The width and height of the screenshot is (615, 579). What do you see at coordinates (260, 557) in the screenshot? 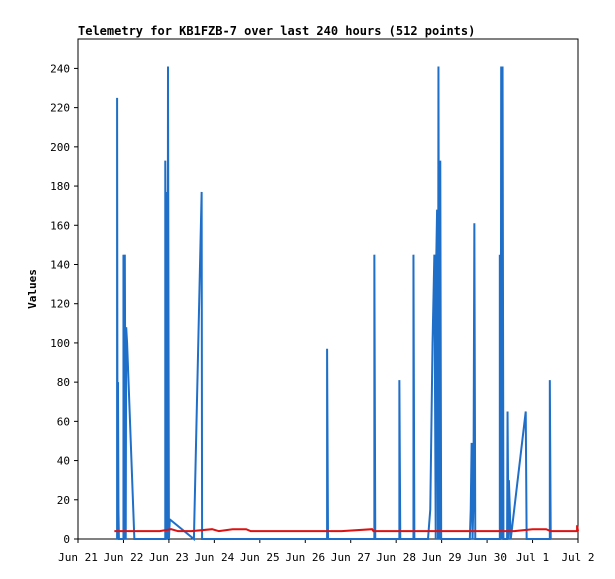
I see `x-tick-label: Jun 25` at bounding box center [260, 557].